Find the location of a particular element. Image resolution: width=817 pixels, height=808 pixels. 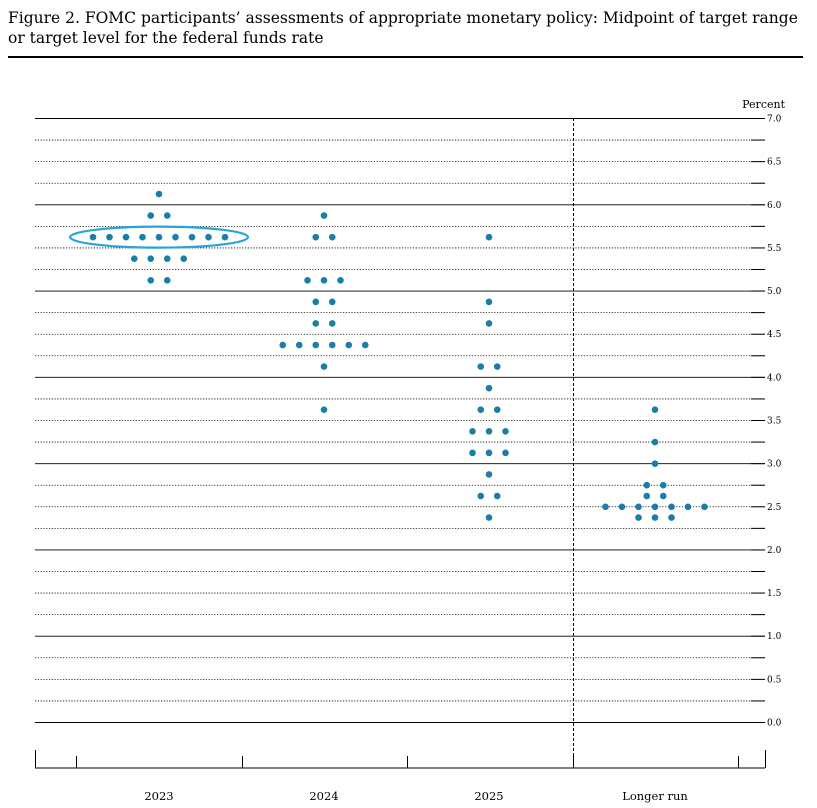

y-tick-label: 1.5 is located at coordinates (774, 594).